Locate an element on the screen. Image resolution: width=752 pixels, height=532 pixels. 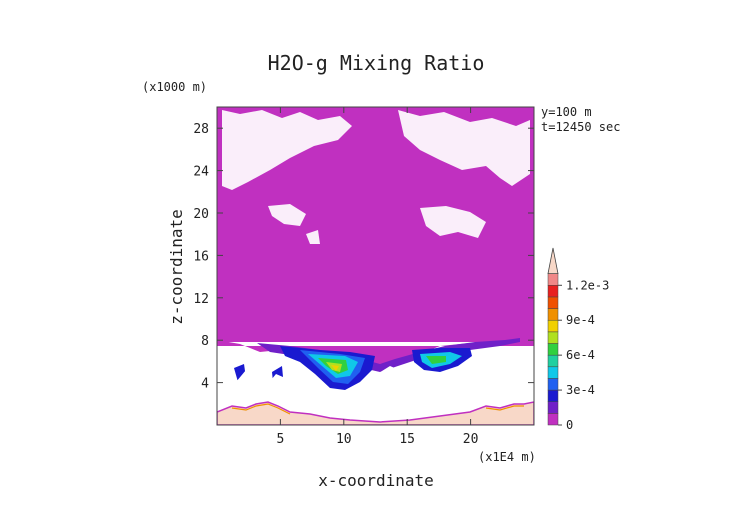
terrain-rim is located at coordinates (377, 409).